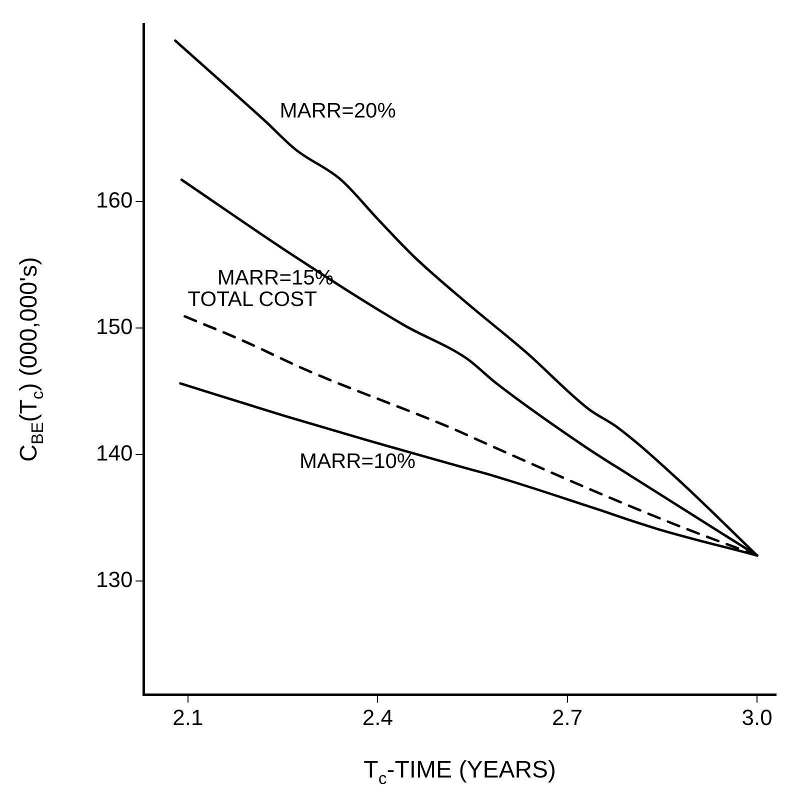 This screenshot has width=809, height=793. What do you see at coordinates (253, 300) in the screenshot?
I see `series-label: TOTAL COST` at bounding box center [253, 300].